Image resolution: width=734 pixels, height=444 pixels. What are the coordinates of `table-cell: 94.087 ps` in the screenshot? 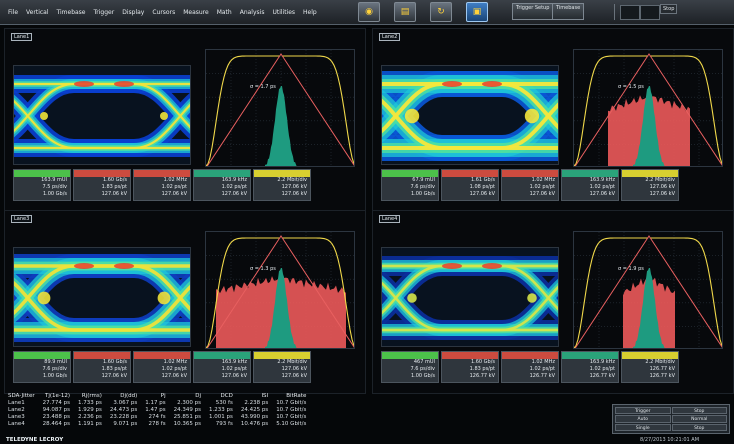 It's located at (56, 409).